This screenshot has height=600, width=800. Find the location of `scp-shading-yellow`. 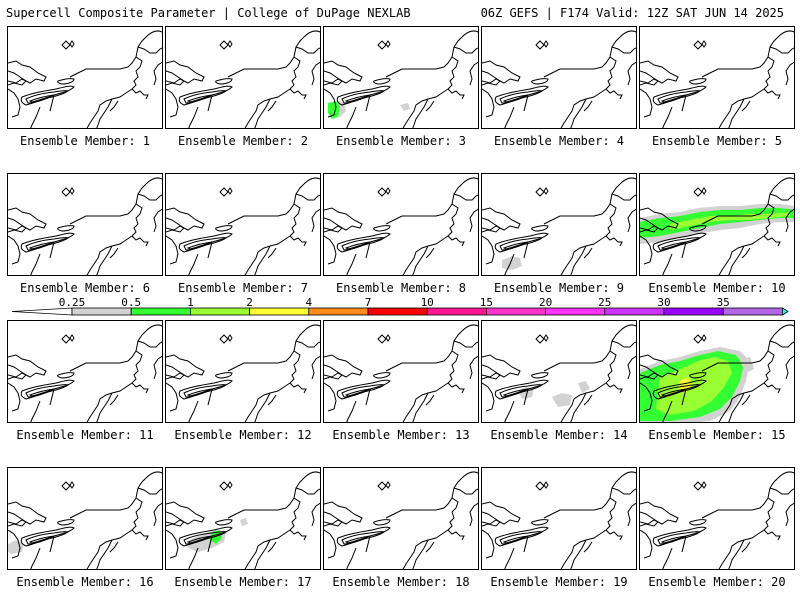

scp-shading-yellow is located at coordinates (685, 385).